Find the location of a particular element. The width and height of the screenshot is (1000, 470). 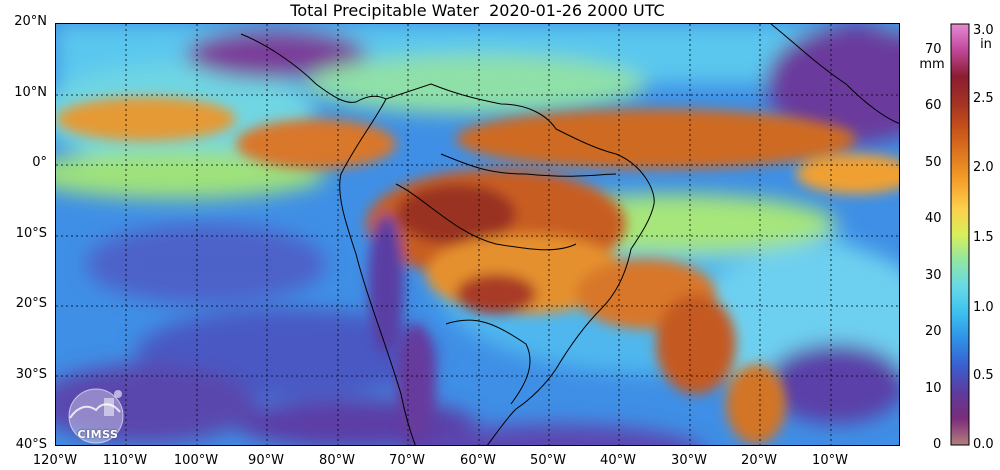

lat-label-40s: 40°S is located at coordinates (31, 444).